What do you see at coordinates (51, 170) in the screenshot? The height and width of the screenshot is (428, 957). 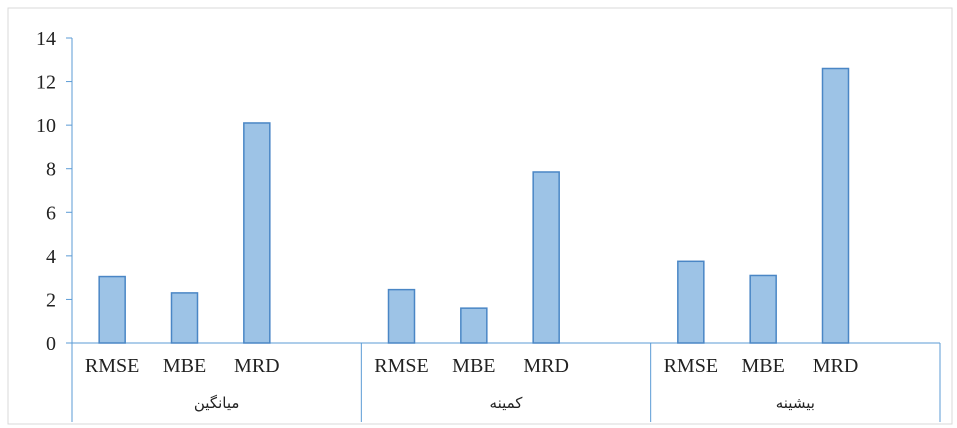 I see `y-tick-label: 8` at bounding box center [51, 170].